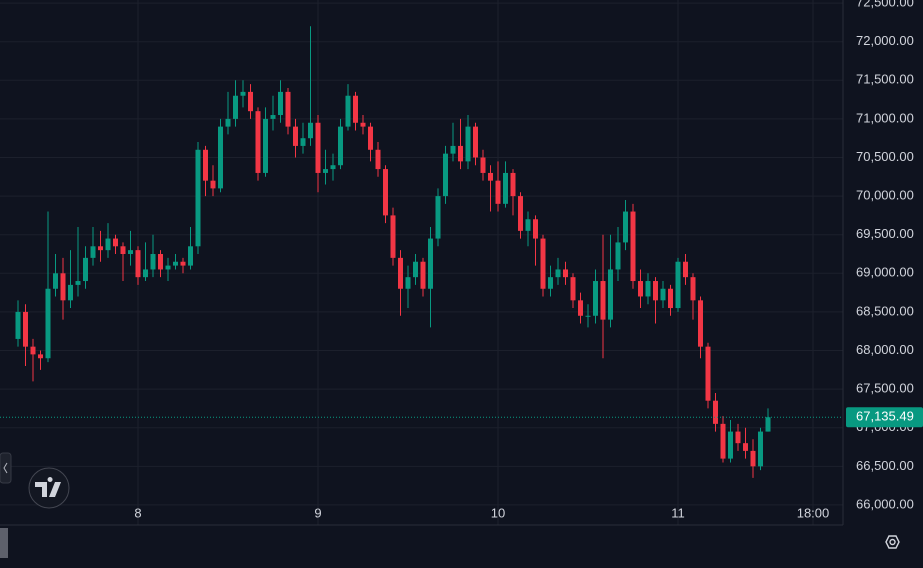  I want to click on collapse-button, so click(6, 468).